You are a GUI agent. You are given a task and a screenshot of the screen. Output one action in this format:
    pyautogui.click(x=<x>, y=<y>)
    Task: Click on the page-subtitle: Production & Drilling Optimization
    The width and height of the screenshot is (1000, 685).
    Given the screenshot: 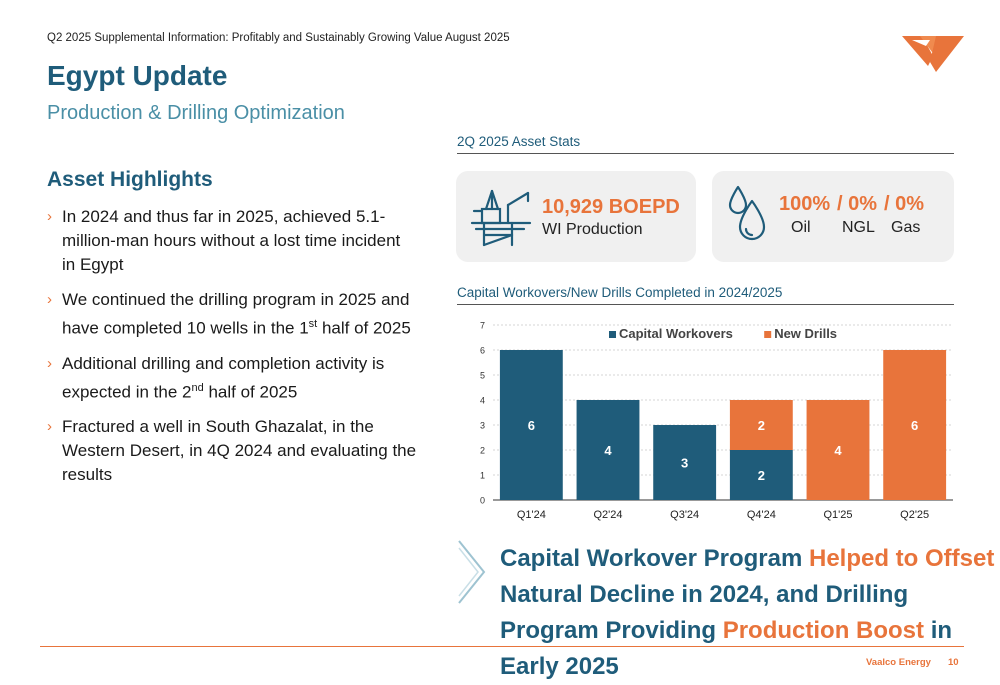 What is the action you would take?
    pyautogui.click(x=196, y=113)
    